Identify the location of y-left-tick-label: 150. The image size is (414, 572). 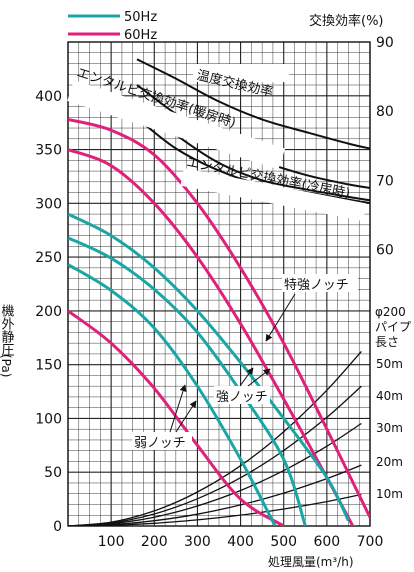
(48, 366).